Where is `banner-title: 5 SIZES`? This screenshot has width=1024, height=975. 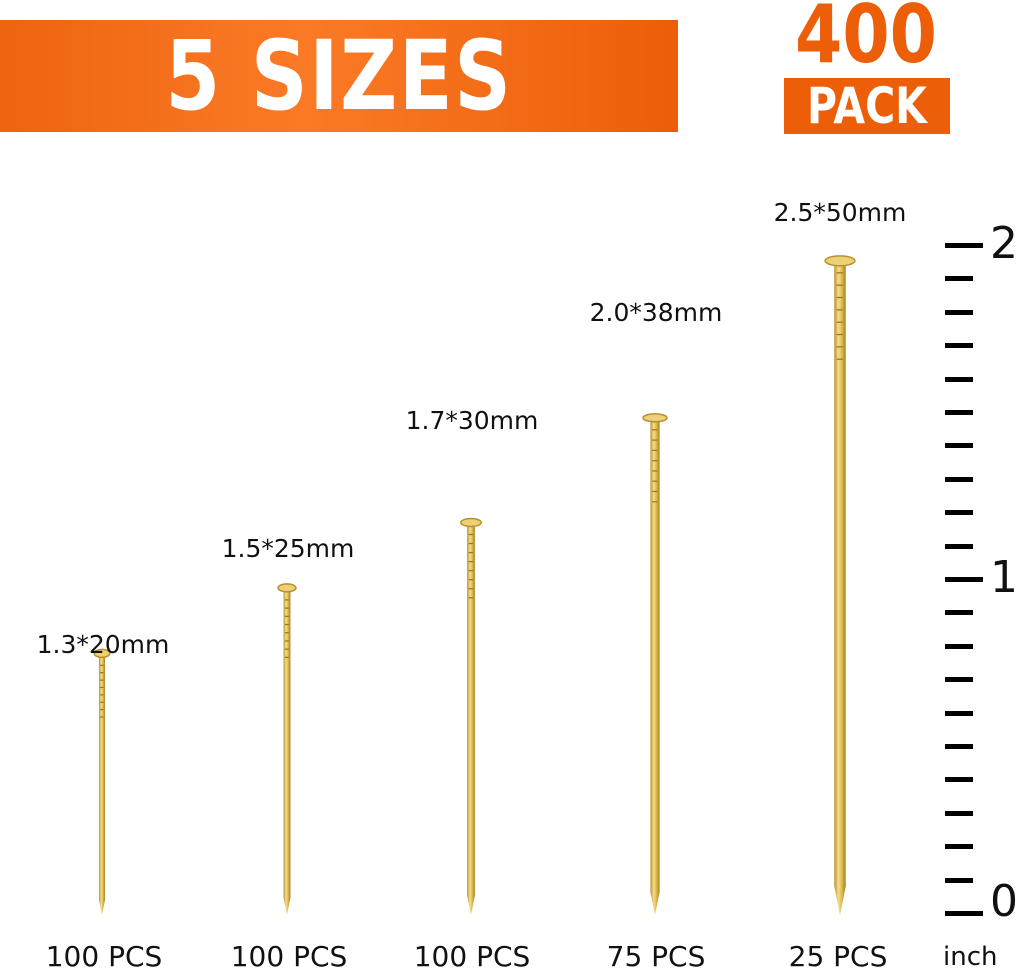
banner-title: 5 SIZES is located at coordinates (339, 76).